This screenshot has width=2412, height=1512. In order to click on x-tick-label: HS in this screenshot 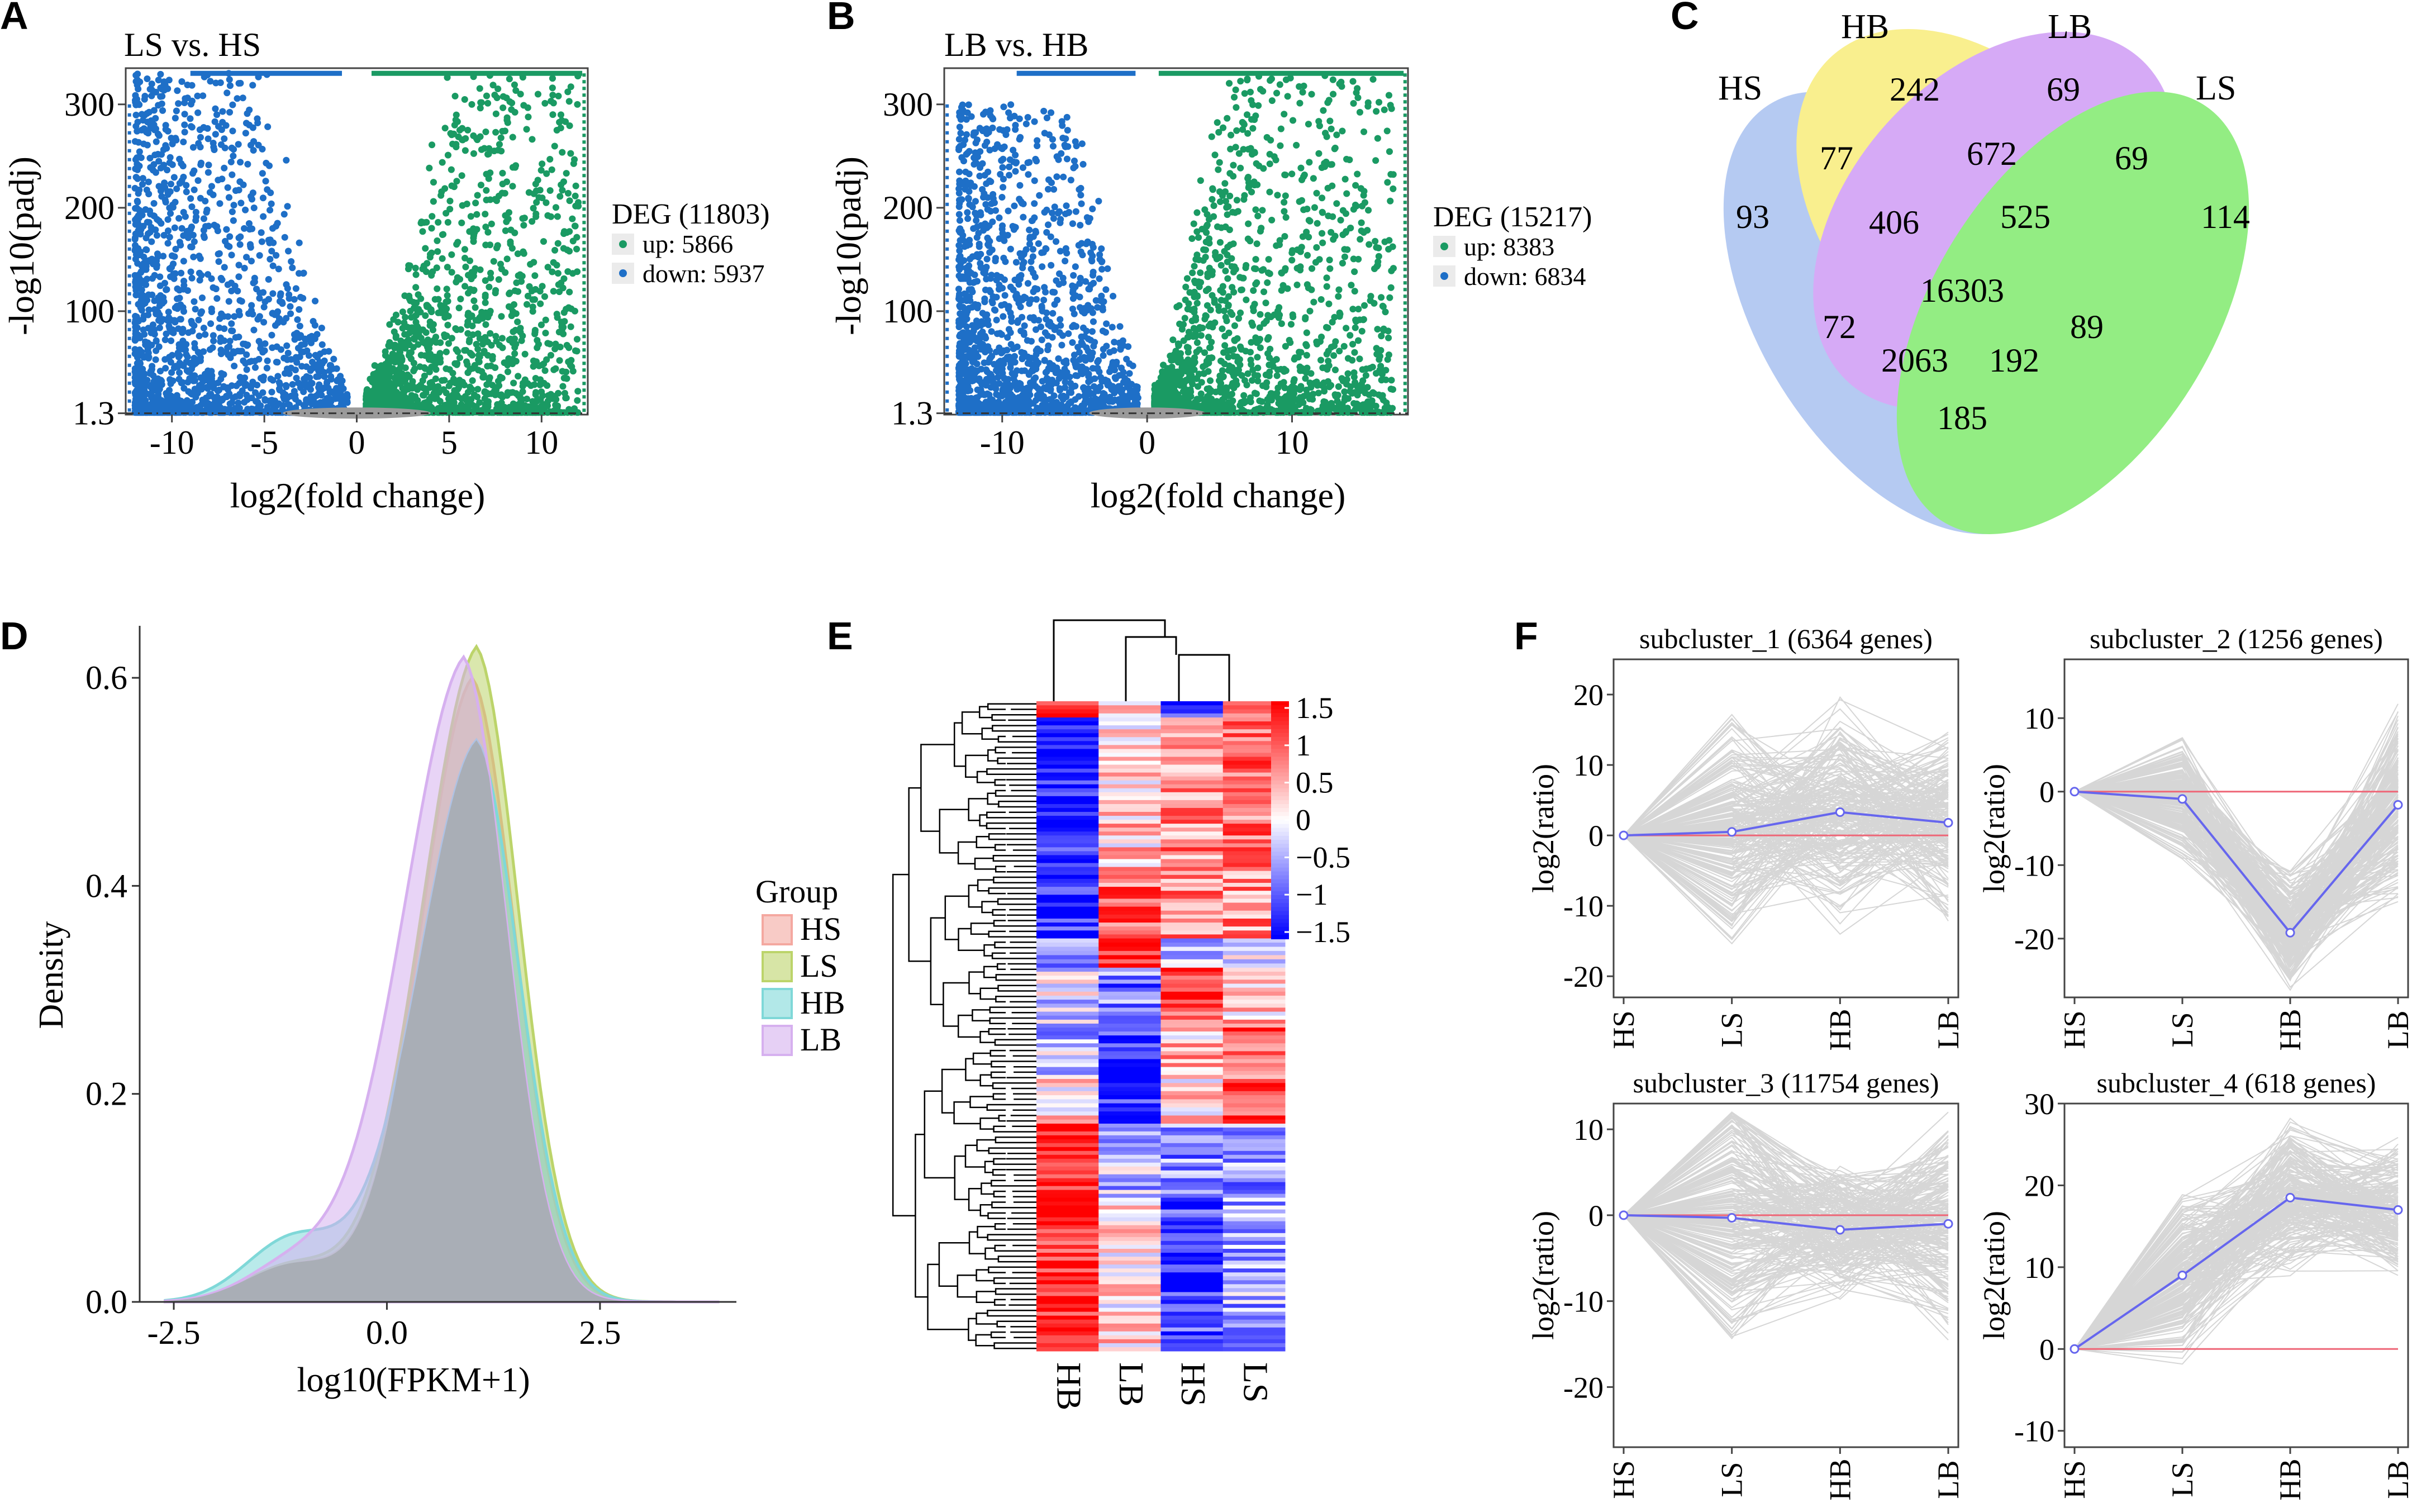, I will do `click(1623, 1479)`.